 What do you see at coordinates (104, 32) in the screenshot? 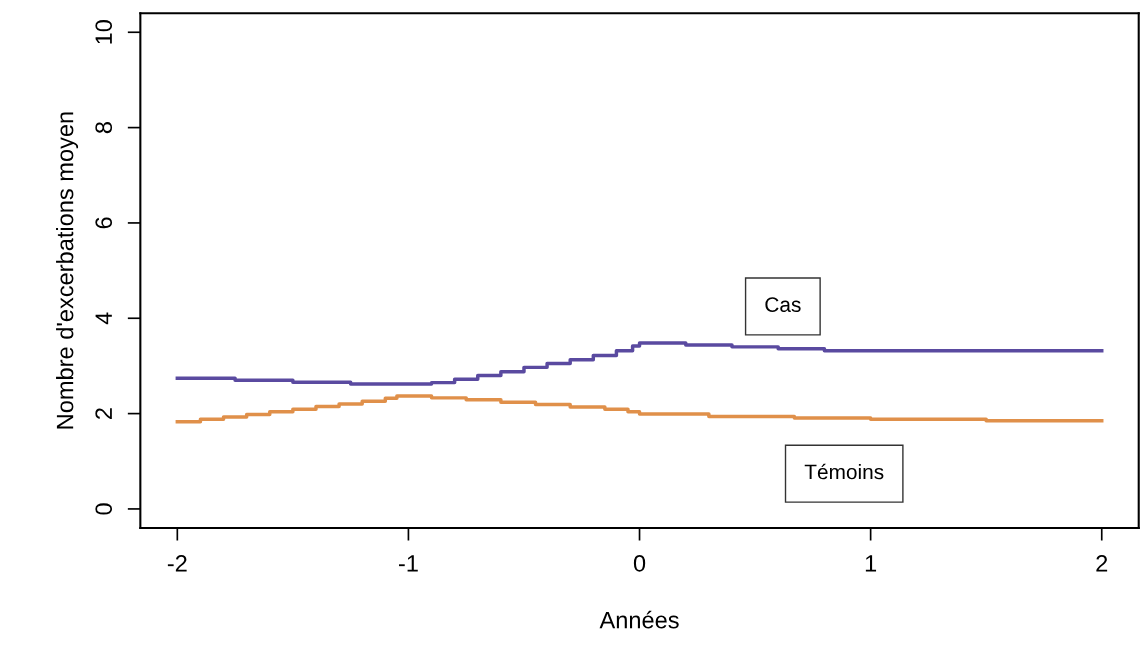
I see `y-tick-label: 10` at bounding box center [104, 32].